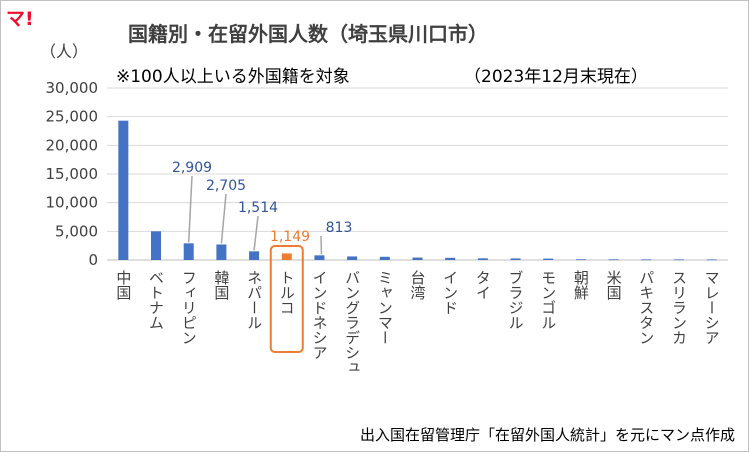 The height and width of the screenshot is (452, 749). I want to click on y-axis-unit: （人）, so click(64, 51).